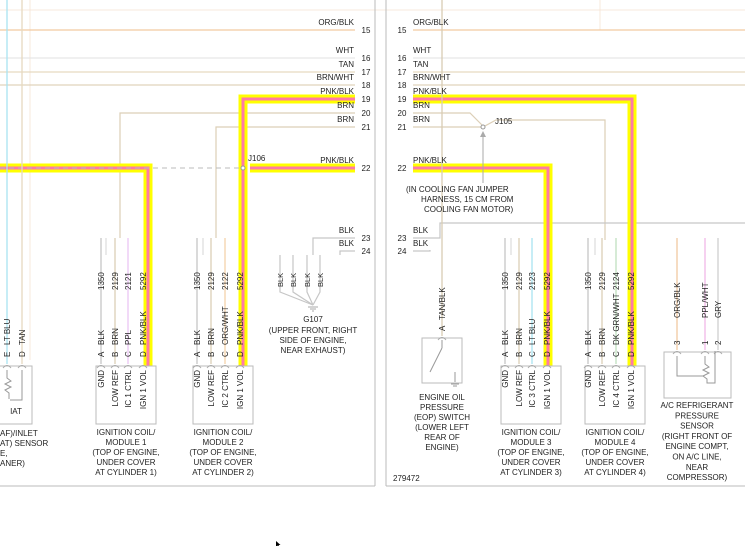  Describe the element at coordinates (602, 354) in the screenshot. I see `pin-letter: B` at that location.